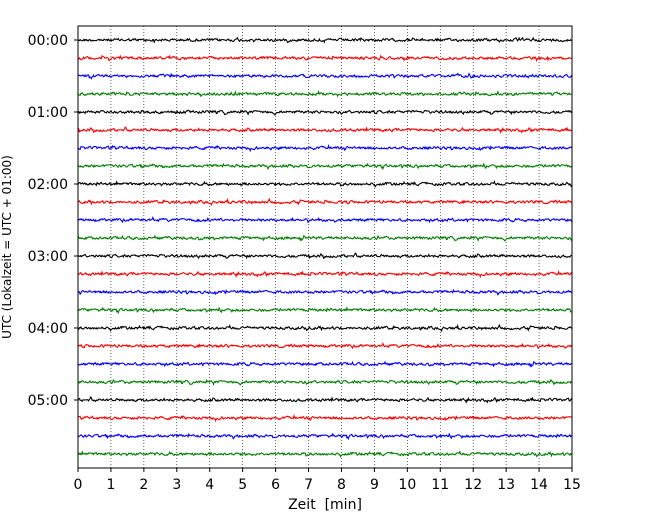  I want to click on x-tick-label: 4, so click(209, 485).